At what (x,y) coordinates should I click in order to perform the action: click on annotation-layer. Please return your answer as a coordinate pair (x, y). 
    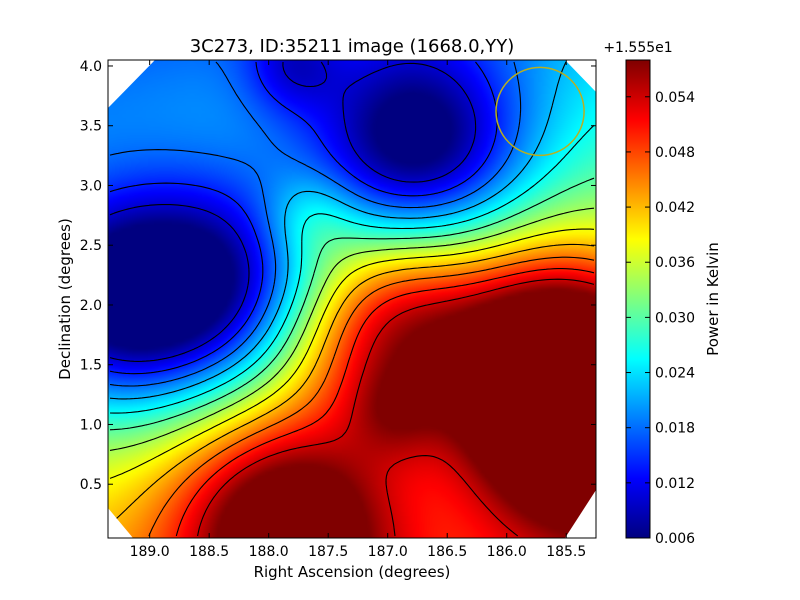
    Looking at the image, I should click on (540, 111).